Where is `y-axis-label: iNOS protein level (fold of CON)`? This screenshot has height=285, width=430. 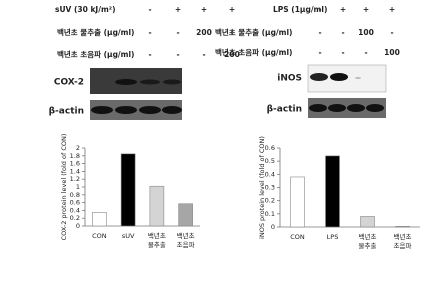
y-axis-label: iNOS protein level (fold of CON) is located at coordinates (262, 187).